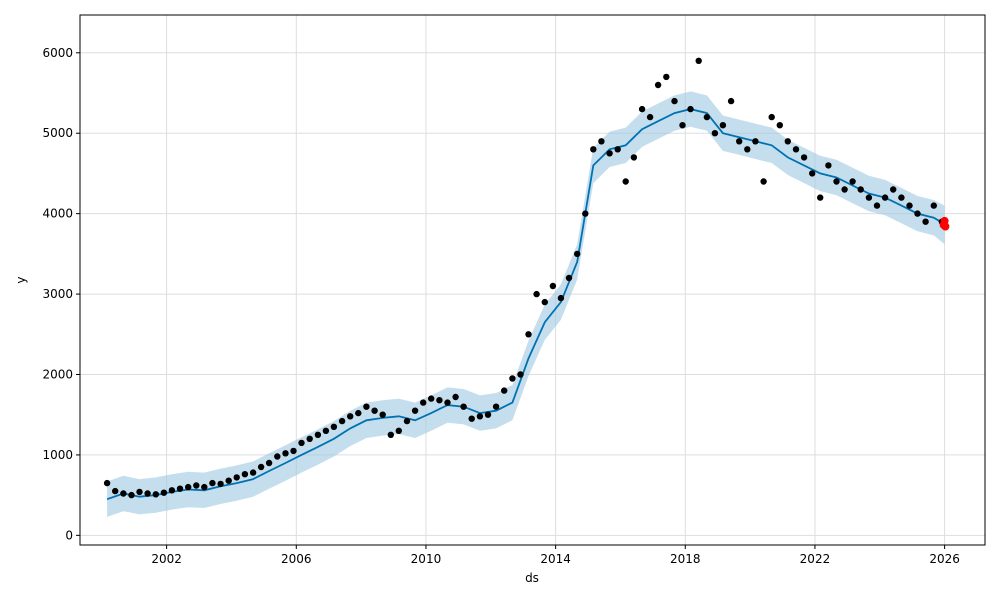 This screenshot has width=1000, height=600. Describe the element at coordinates (57, 374) in the screenshot. I see `y-tick-label: 2000` at that location.